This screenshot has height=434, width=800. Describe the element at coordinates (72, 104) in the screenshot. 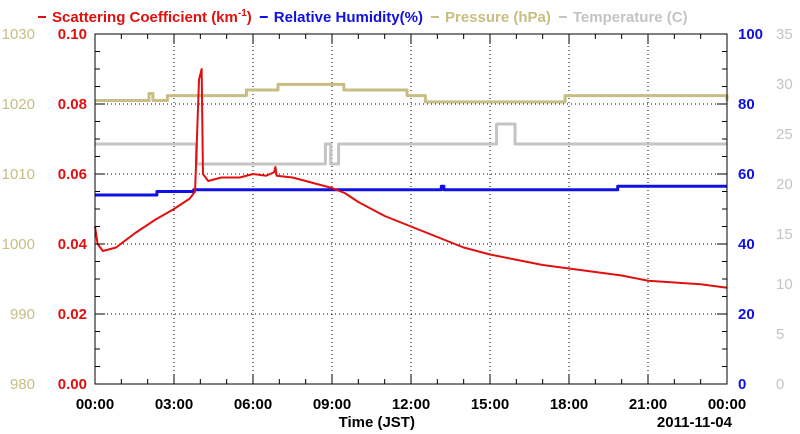

I see `scattering-tick-label: 0.08` at that location.